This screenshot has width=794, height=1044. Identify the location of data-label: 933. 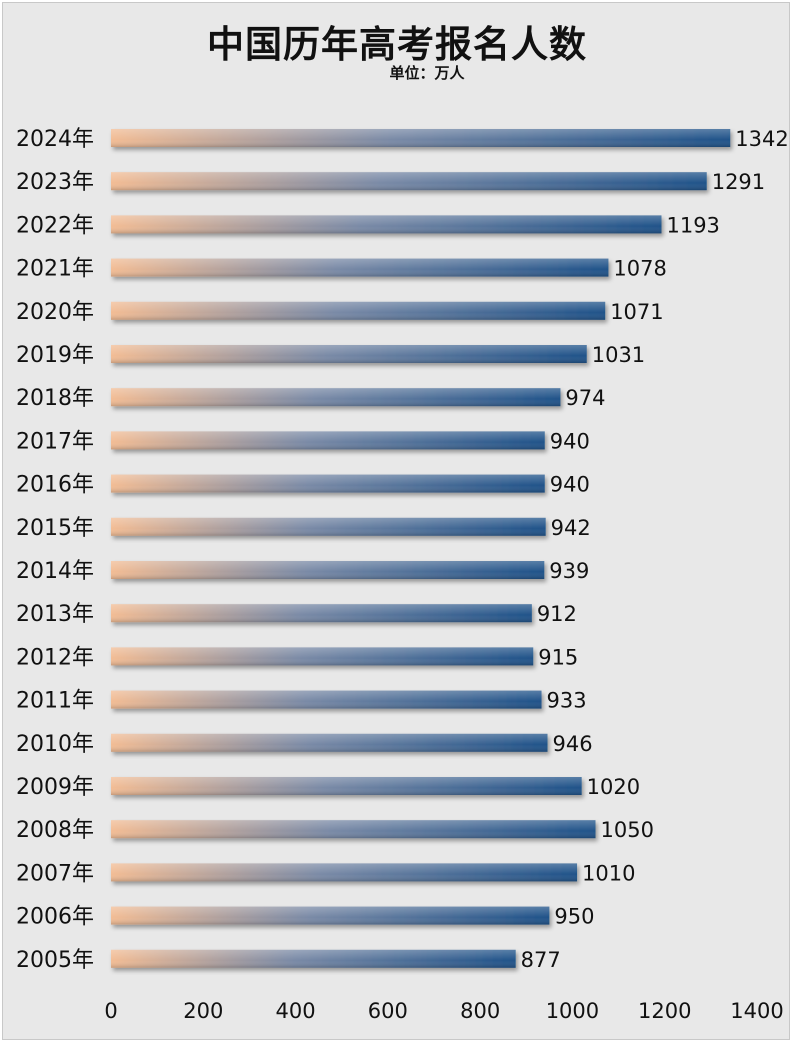
(567, 701).